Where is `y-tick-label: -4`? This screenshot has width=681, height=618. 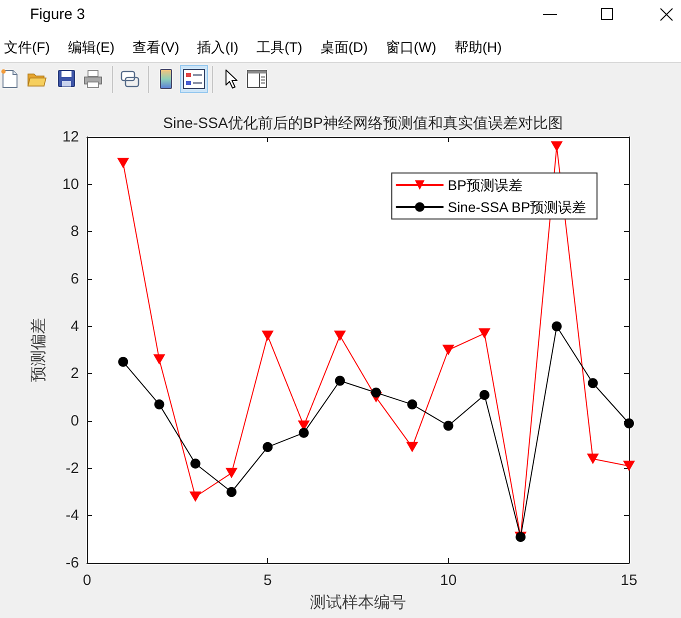 y-tick-label: -4 is located at coordinates (72, 515).